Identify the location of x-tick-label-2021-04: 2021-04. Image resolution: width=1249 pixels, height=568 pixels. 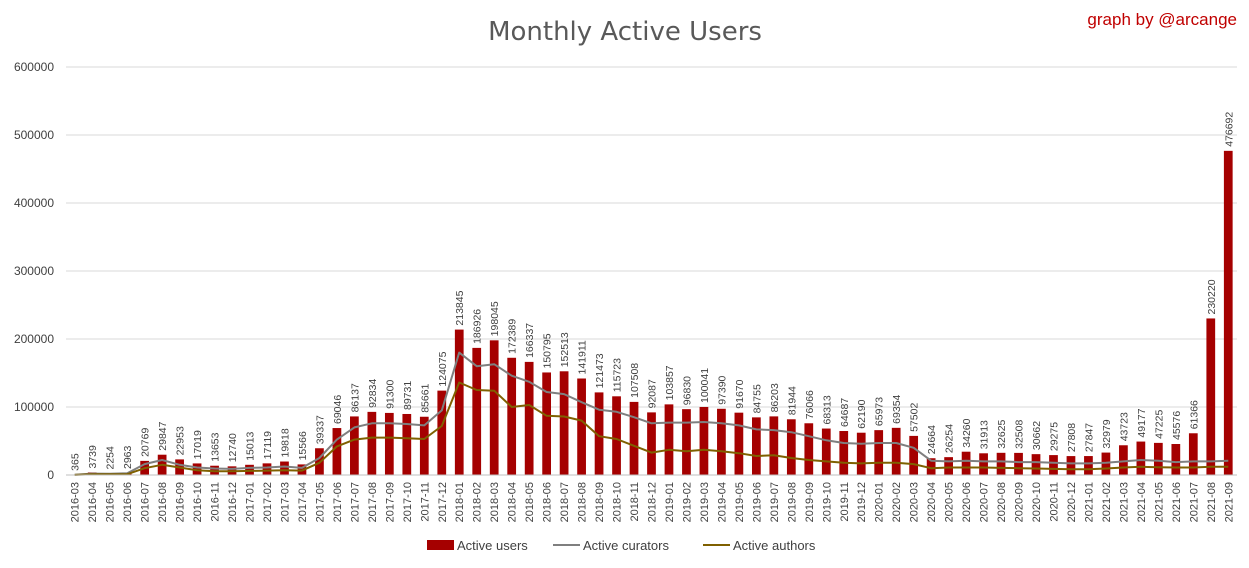
(1142, 502).